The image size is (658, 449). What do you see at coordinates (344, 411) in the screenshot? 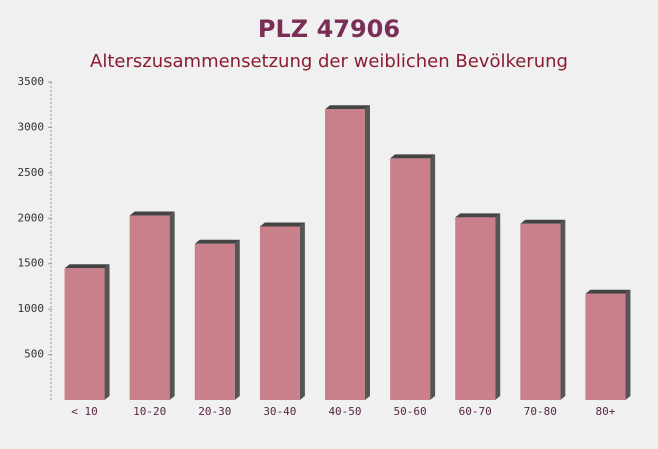
I see `x-tick-label: 40-50` at bounding box center [344, 411].